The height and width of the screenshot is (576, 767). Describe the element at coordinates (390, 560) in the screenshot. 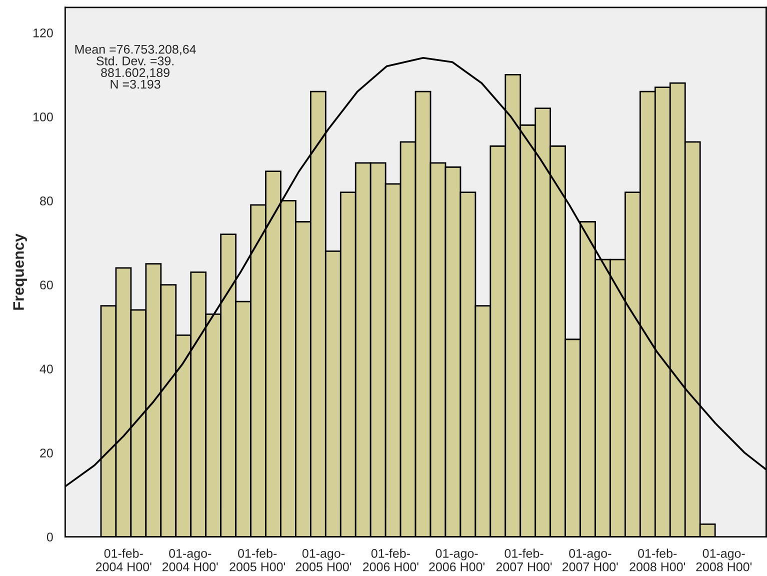

I see `x-tick-label: 01-feb- 2006 H00'` at that location.